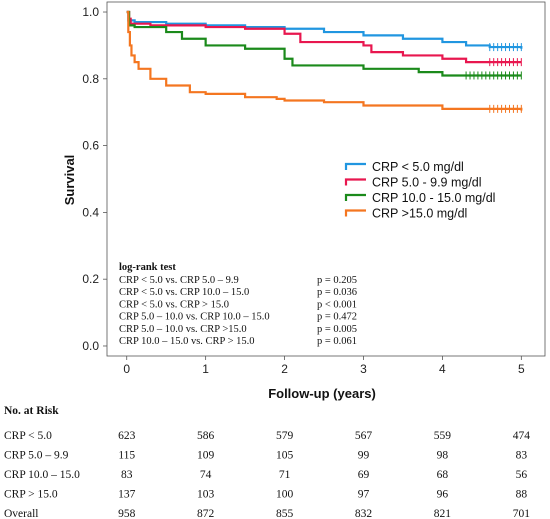  Describe the element at coordinates (522, 475) in the screenshot. I see `risk-cell: 56` at that location.